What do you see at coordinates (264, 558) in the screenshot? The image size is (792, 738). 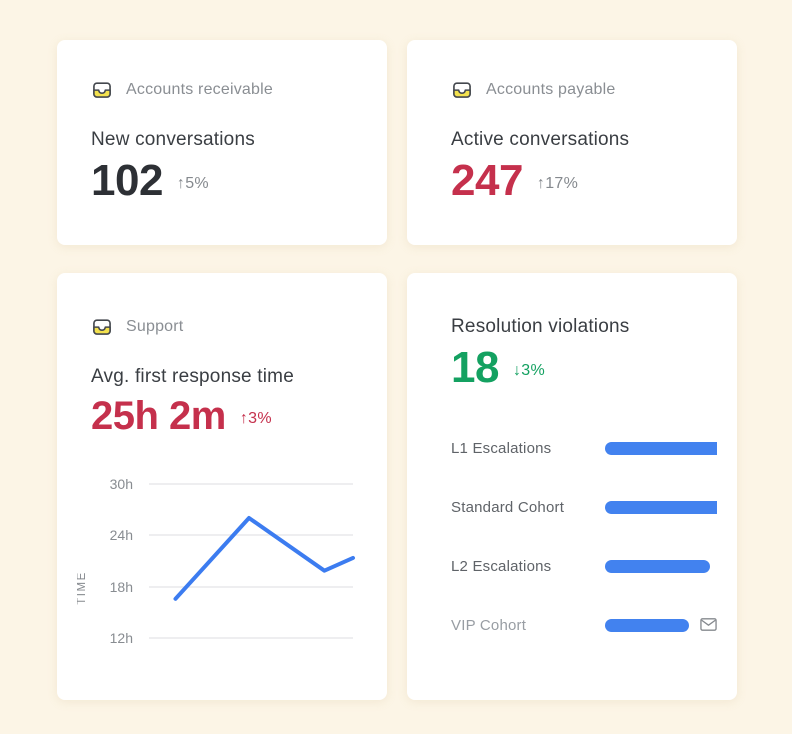 I see `response-time-line` at bounding box center [264, 558].